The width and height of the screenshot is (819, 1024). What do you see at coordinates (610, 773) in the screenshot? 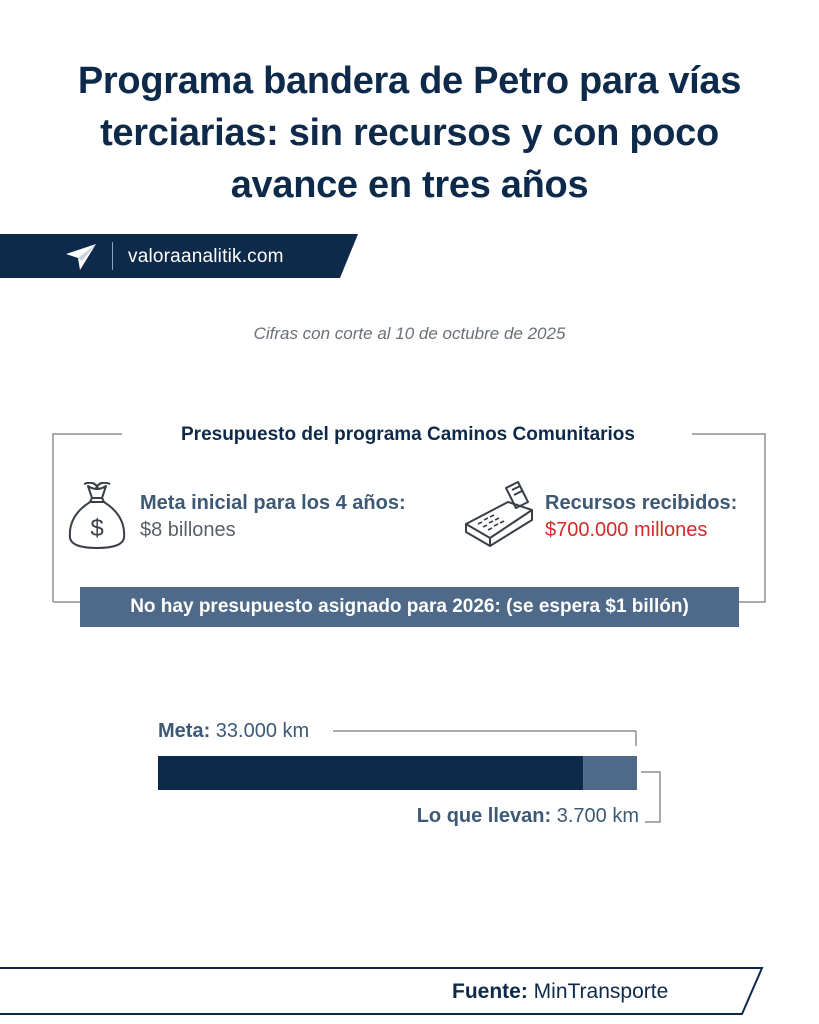
I see `progress-bar` at bounding box center [610, 773].